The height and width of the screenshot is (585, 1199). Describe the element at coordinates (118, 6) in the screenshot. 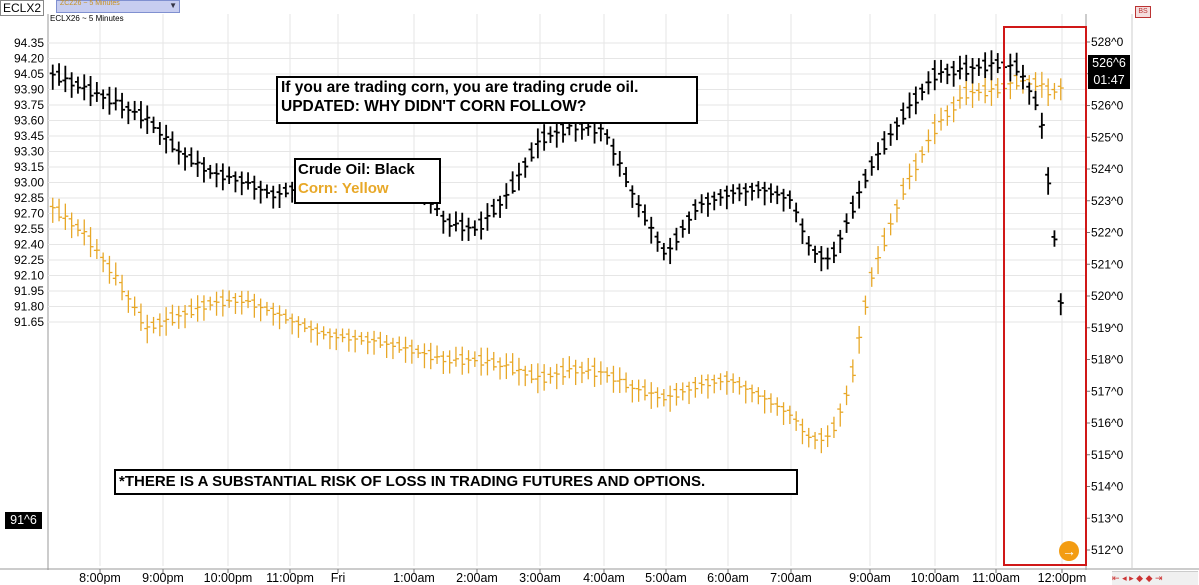

I see `overlay-symbol-dropdown: ZCZ26 ~ 5 Minutes ▼` at that location.